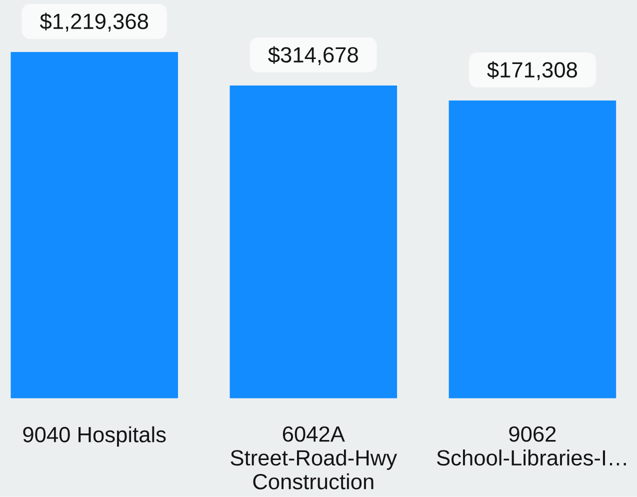  I want to click on data-label: $171,308, so click(532, 70).